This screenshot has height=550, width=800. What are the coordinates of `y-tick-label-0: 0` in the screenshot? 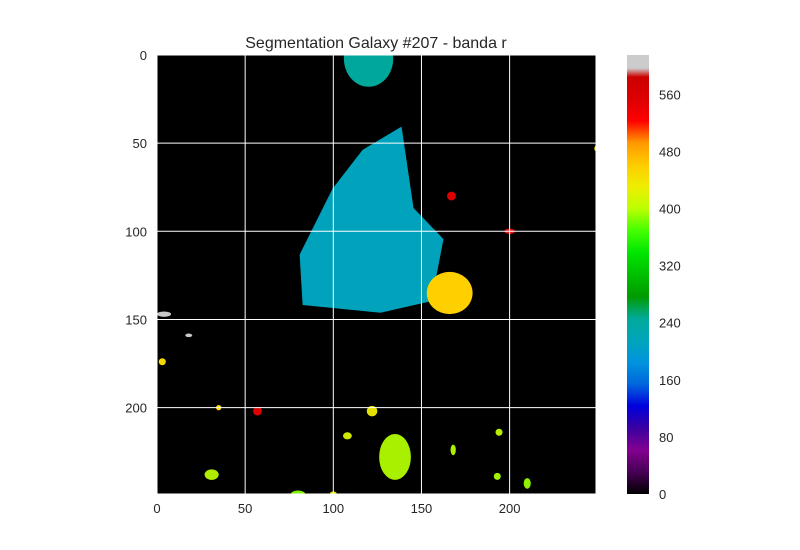 It's located at (143, 55).